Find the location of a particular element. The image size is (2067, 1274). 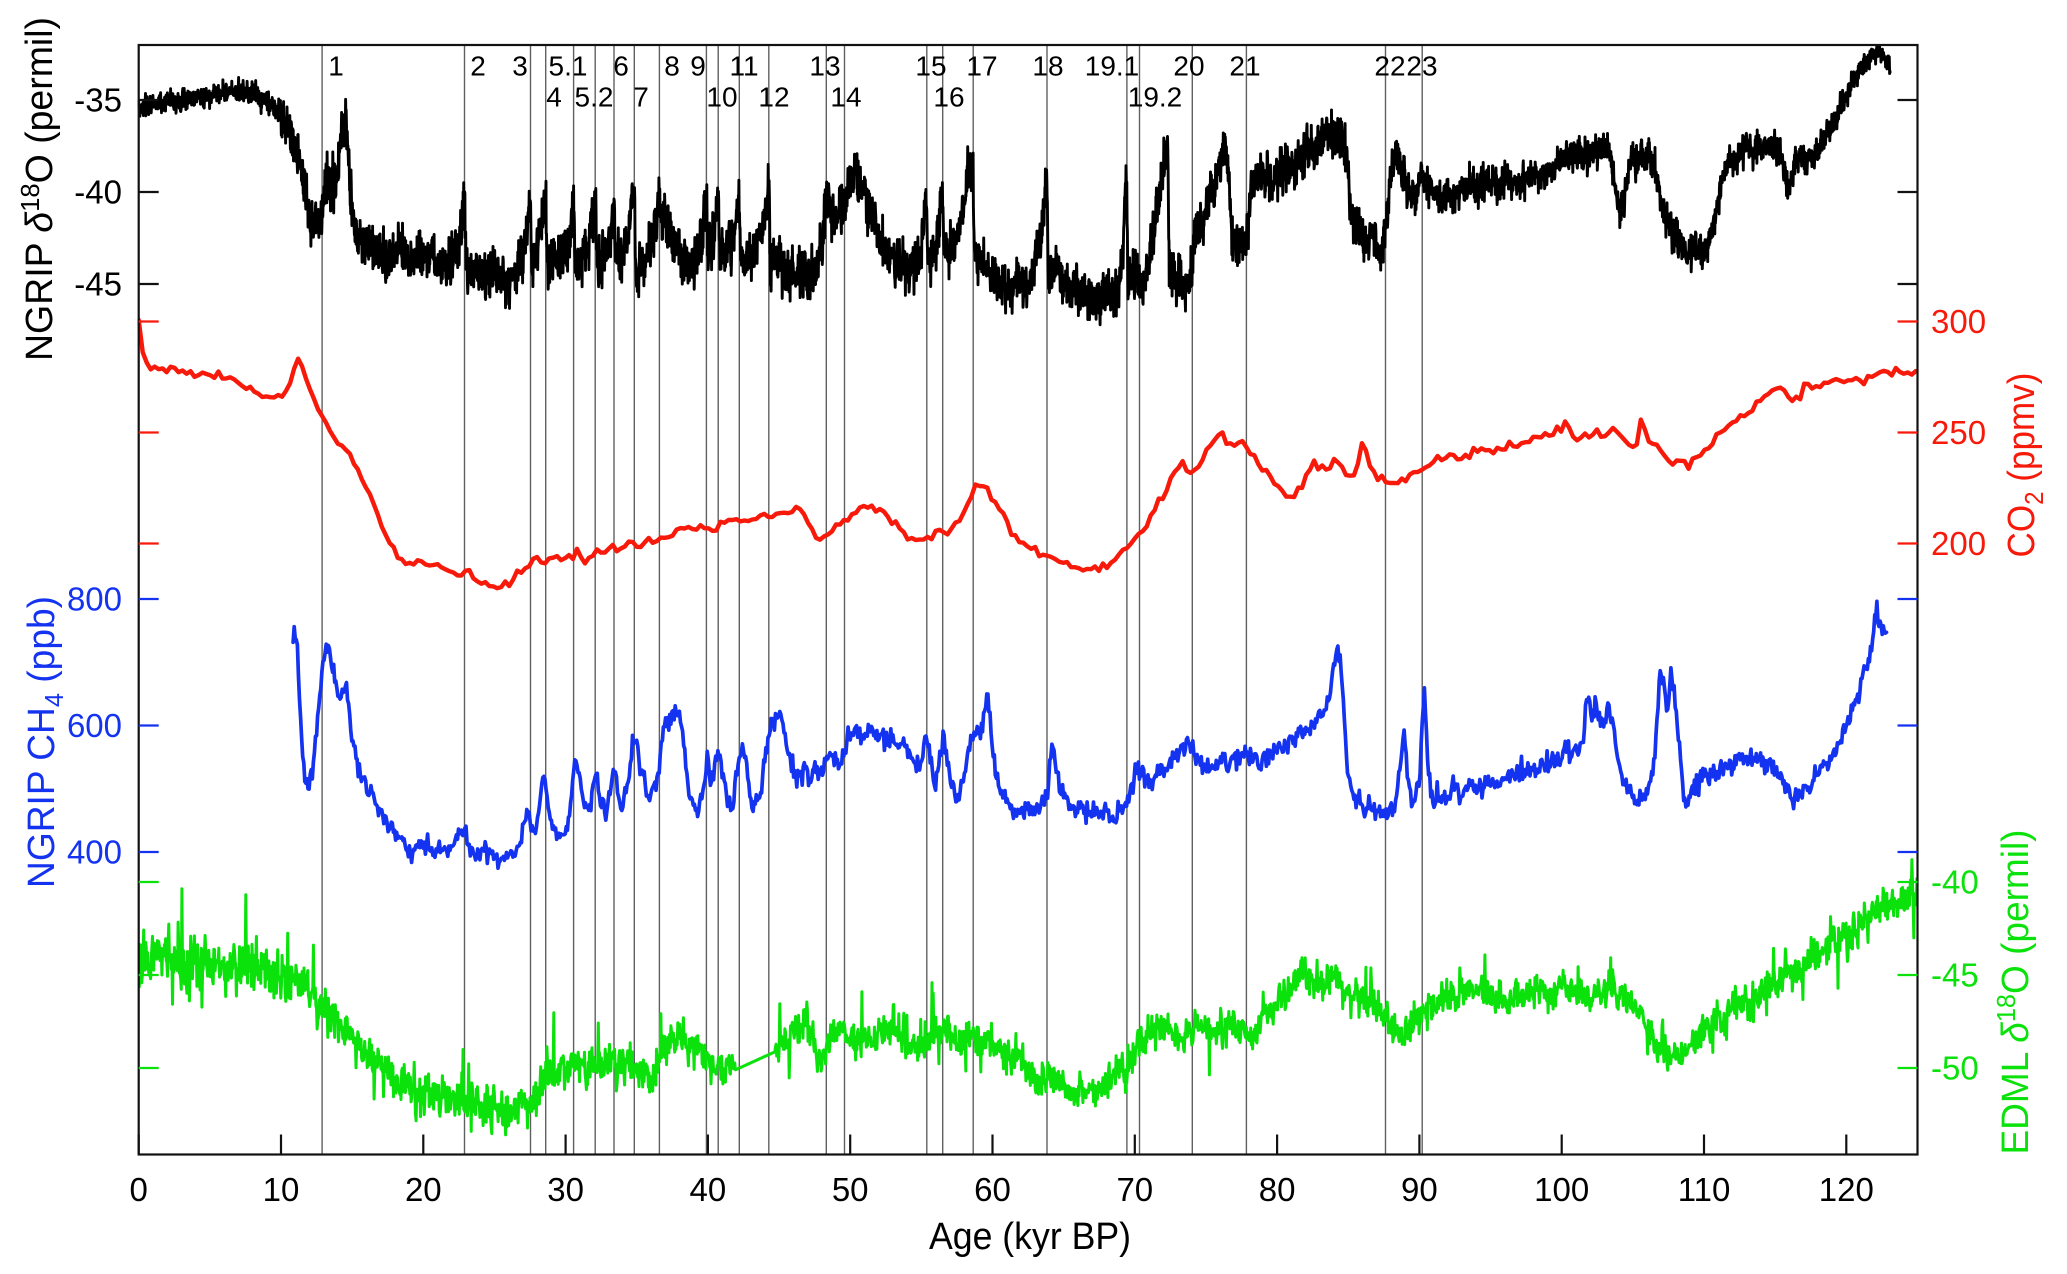

svg-text: 30 is located at coordinates (565, 1189).